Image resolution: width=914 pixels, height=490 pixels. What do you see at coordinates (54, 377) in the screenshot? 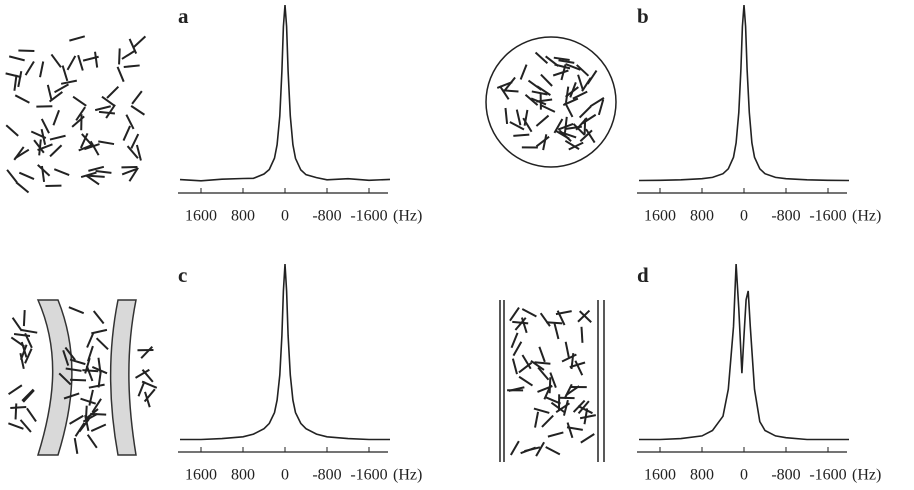
I see `channel-band` at bounding box center [54, 377].